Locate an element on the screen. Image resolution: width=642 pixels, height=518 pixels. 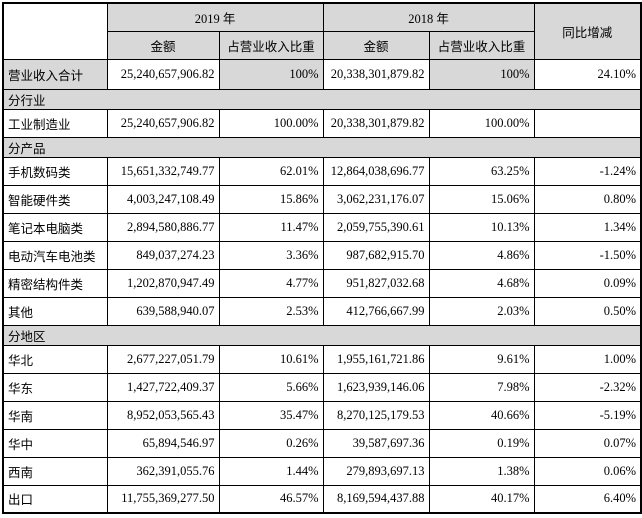
amount-2018: 1,955,161,721.86 is located at coordinates (376, 359).